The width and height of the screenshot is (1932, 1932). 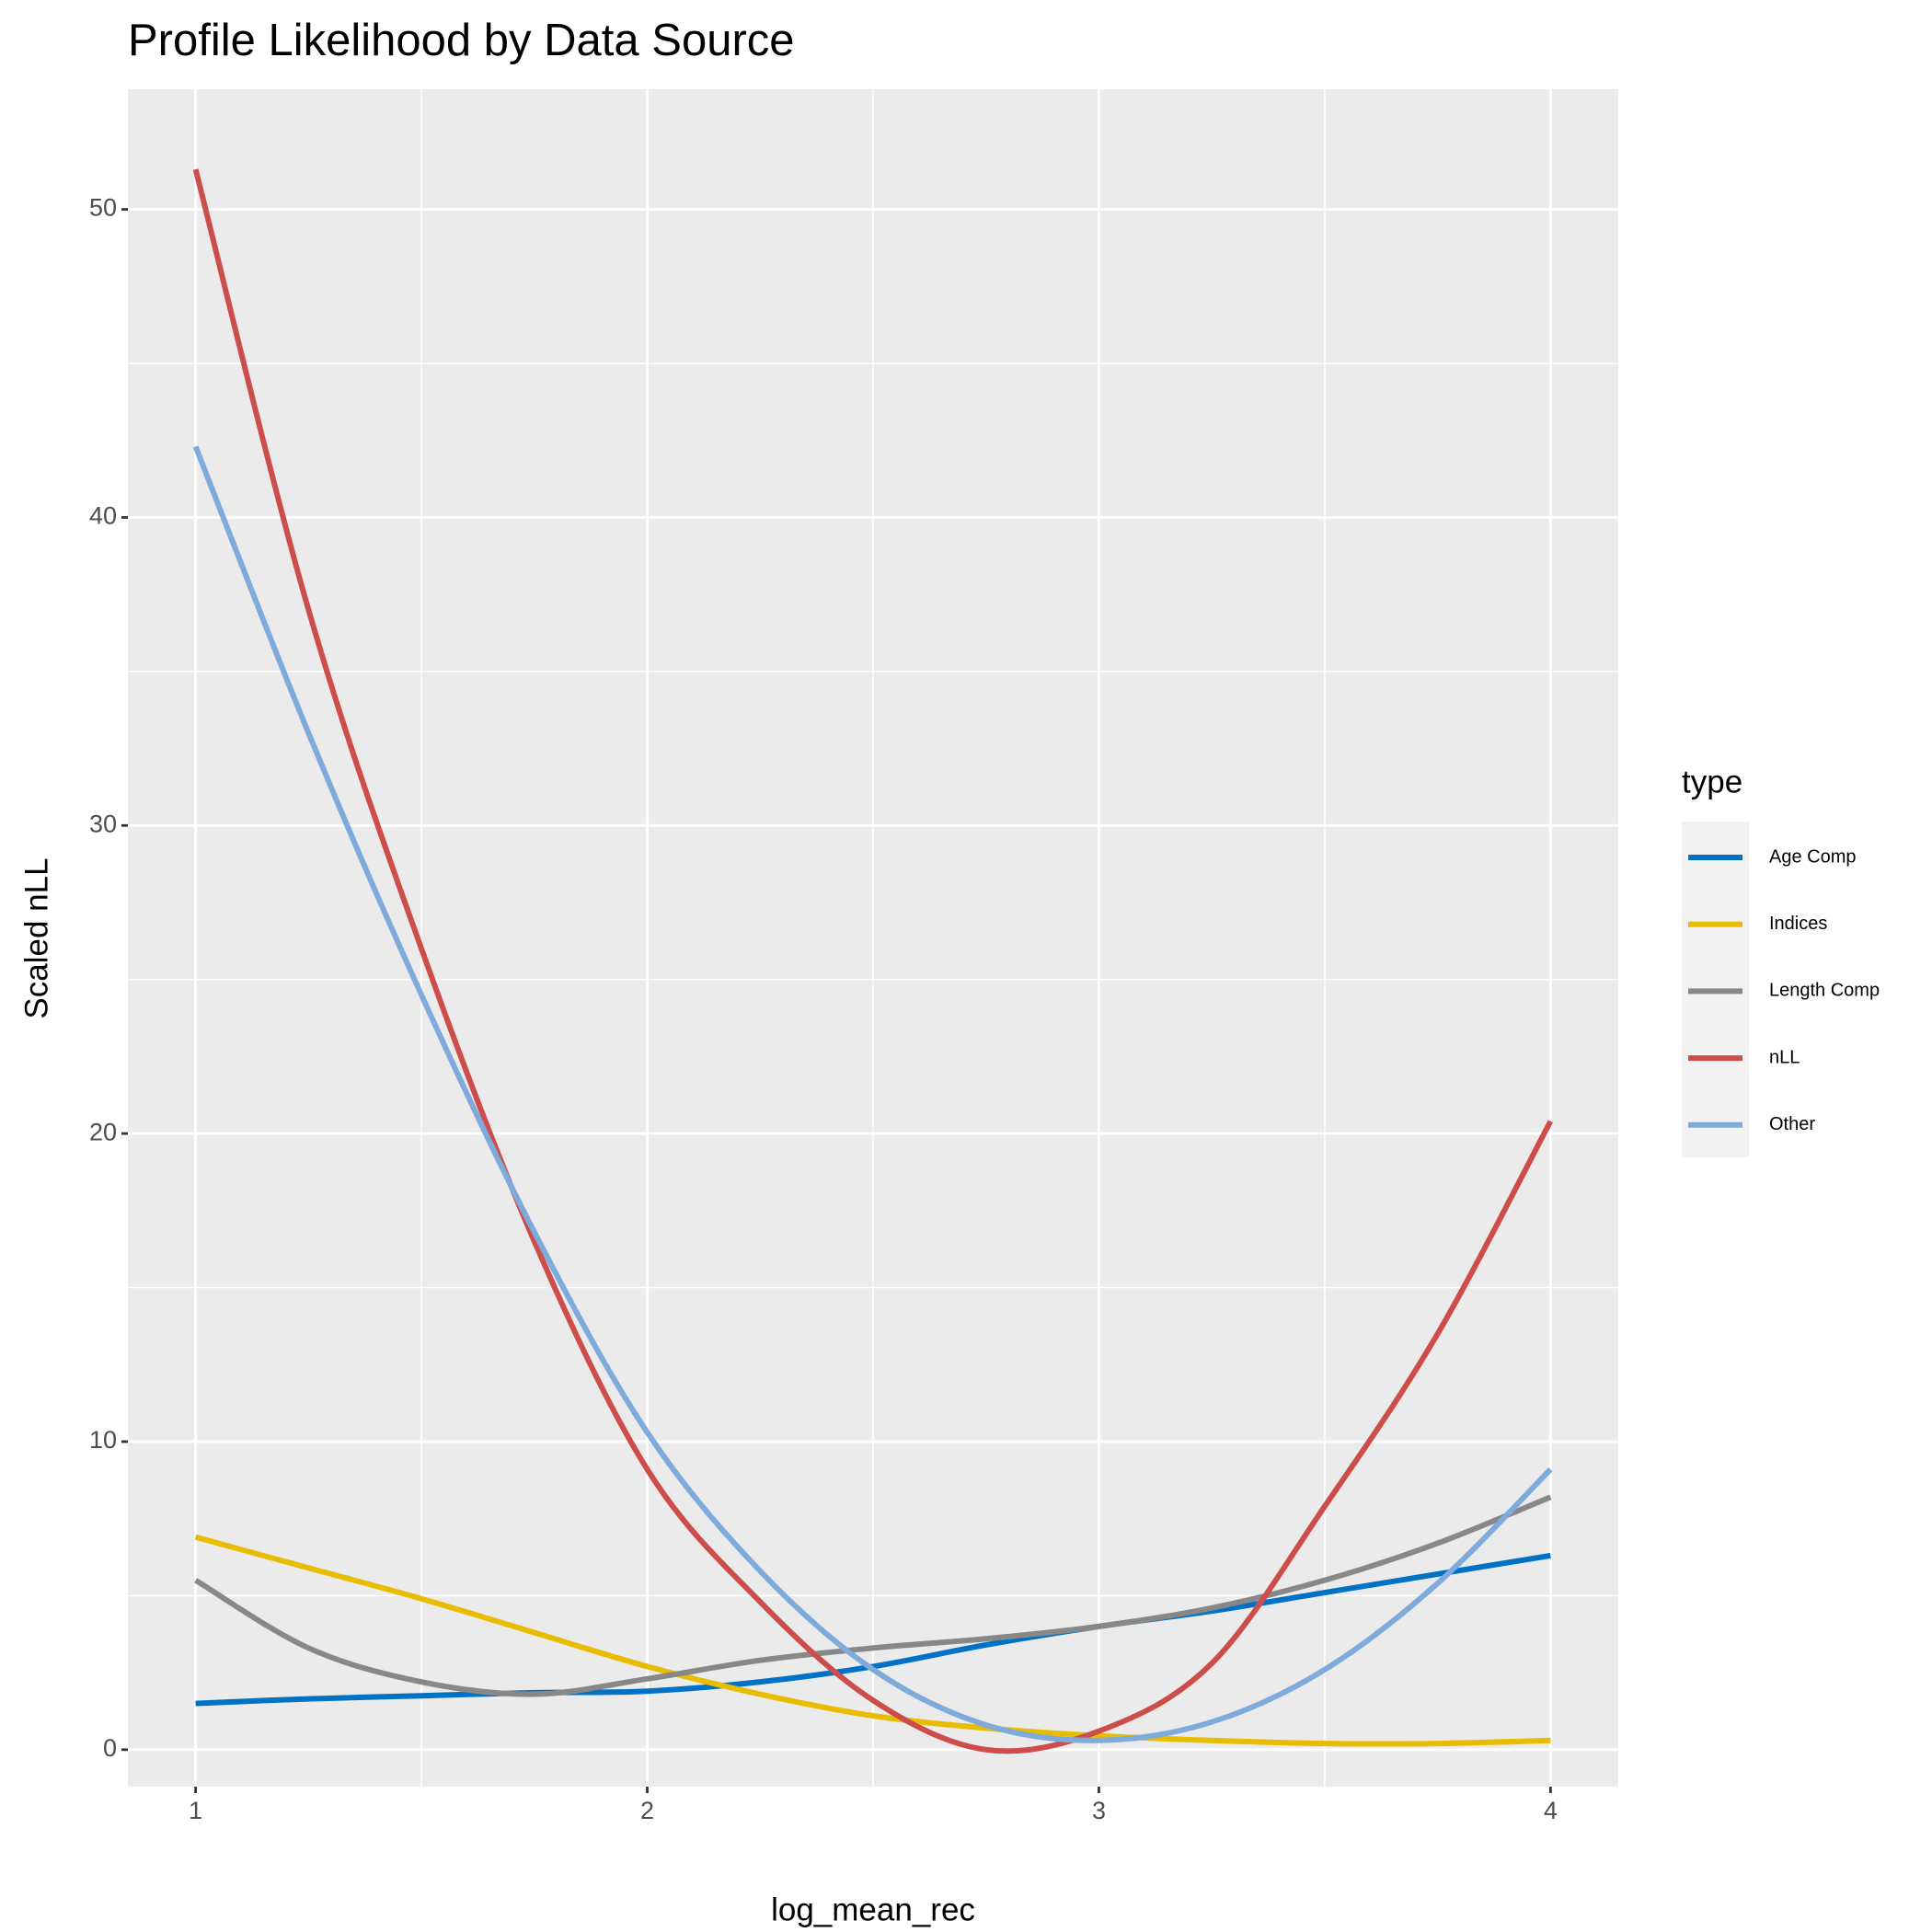 I want to click on y-tick-label: 40, so click(x=103, y=516).